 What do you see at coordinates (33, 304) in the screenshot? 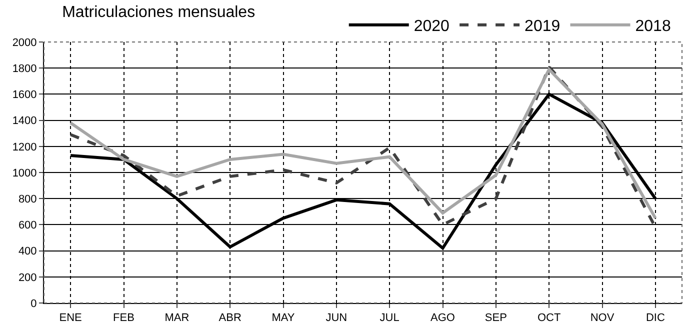
I see `y-tick-label: 0` at bounding box center [33, 304].